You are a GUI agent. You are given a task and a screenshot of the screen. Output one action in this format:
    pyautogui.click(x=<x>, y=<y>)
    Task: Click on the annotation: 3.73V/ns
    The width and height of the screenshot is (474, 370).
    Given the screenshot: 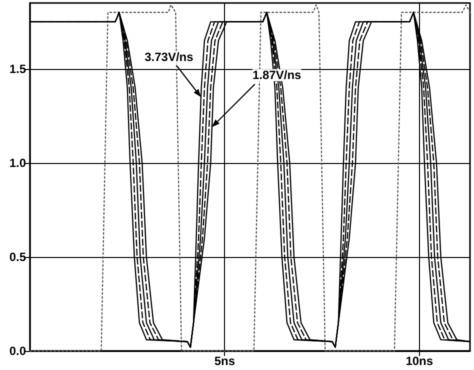 What is the action you would take?
    pyautogui.click(x=169, y=57)
    